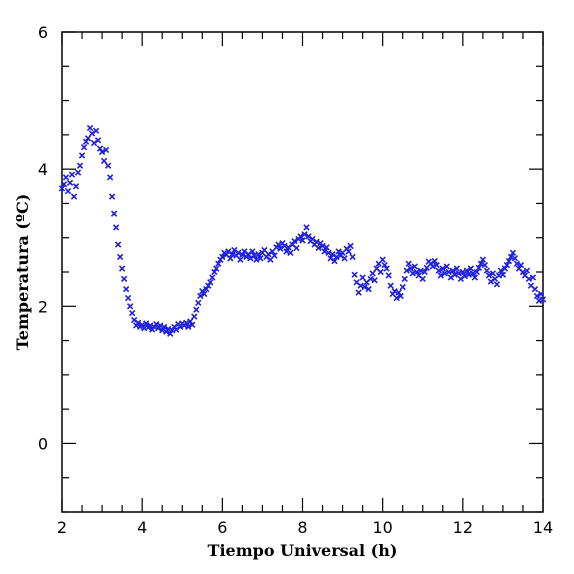  Describe the element at coordinates (43, 238) in the screenshot. I see `y-tick-labels: 0 2 4 6` at that location.